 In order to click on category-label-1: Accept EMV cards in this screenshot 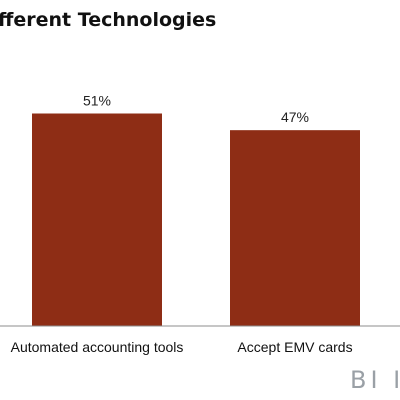, I will do `click(294, 347)`.